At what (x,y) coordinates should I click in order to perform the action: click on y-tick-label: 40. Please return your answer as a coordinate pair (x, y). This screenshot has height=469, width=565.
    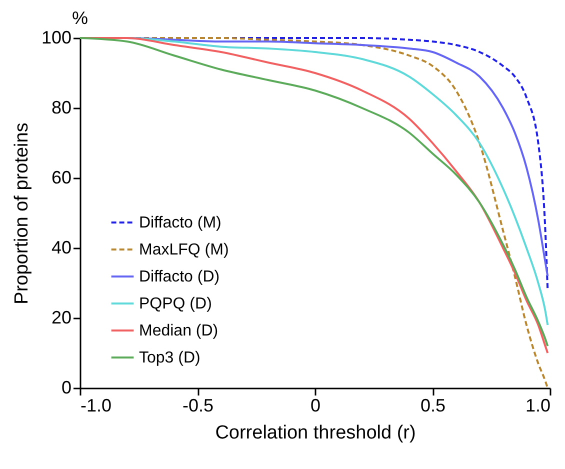
    Looking at the image, I should click on (61, 248).